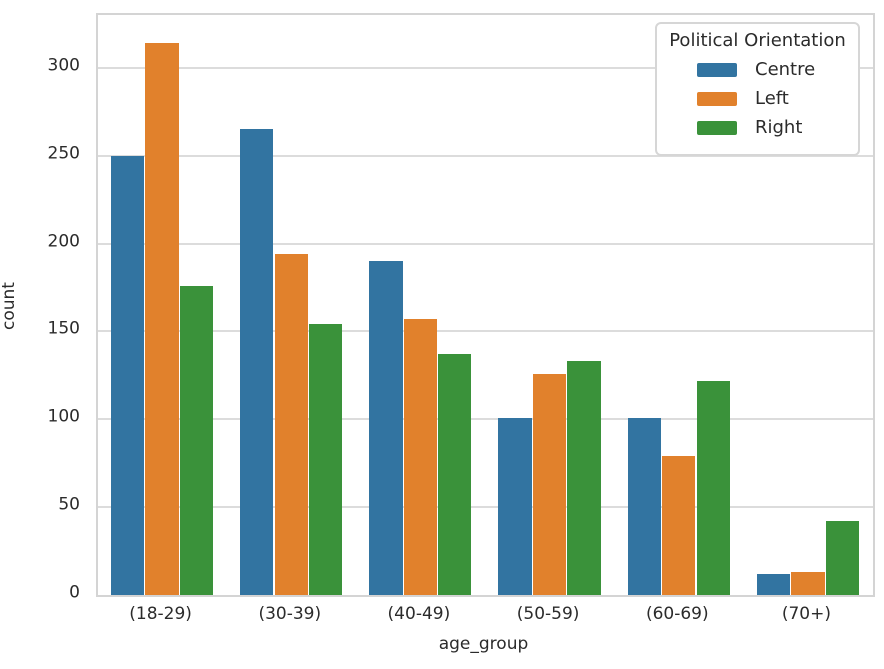 This screenshot has width=884, height=669. I want to click on bar-right-(70+), so click(842, 558).